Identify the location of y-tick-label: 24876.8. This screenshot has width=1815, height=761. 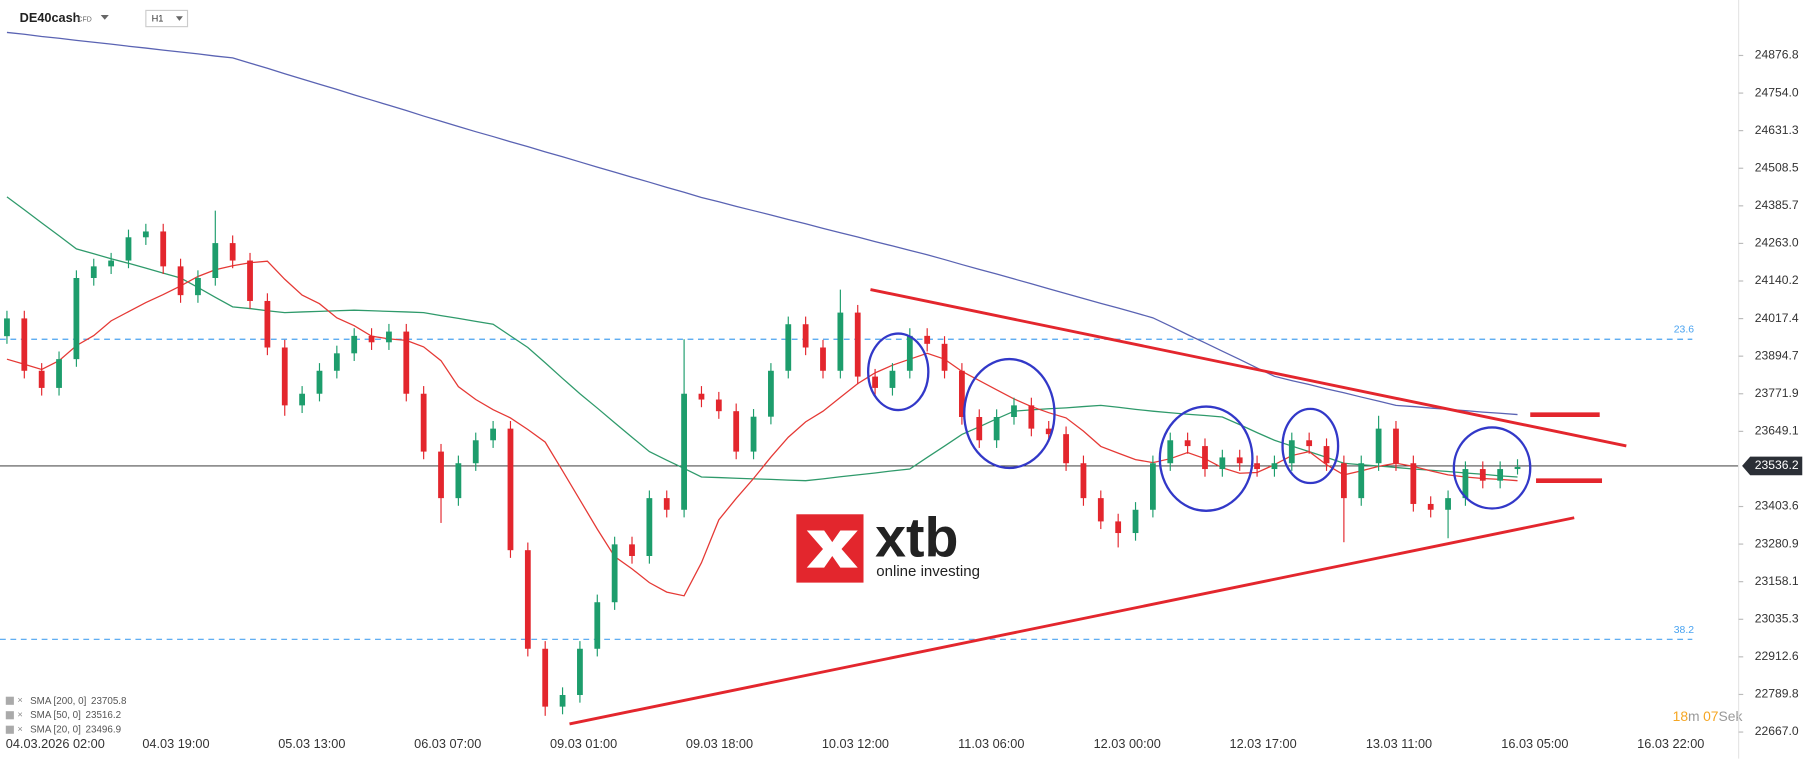
(1777, 55).